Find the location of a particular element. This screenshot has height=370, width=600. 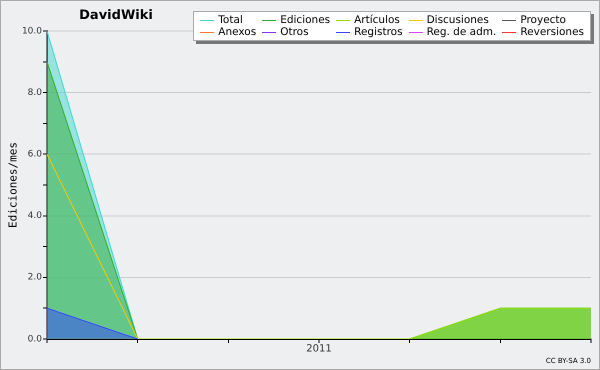

legend-label: Artículos is located at coordinates (377, 20).